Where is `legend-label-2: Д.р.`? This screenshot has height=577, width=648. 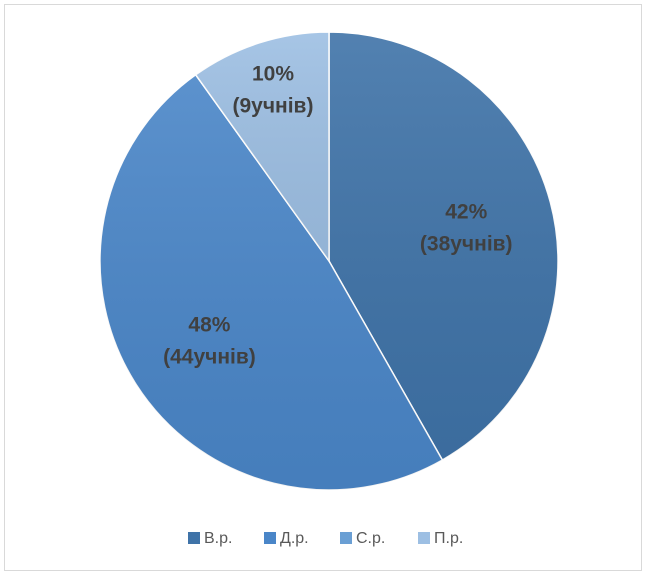 legend-label-2: Д.р. is located at coordinates (294, 538).